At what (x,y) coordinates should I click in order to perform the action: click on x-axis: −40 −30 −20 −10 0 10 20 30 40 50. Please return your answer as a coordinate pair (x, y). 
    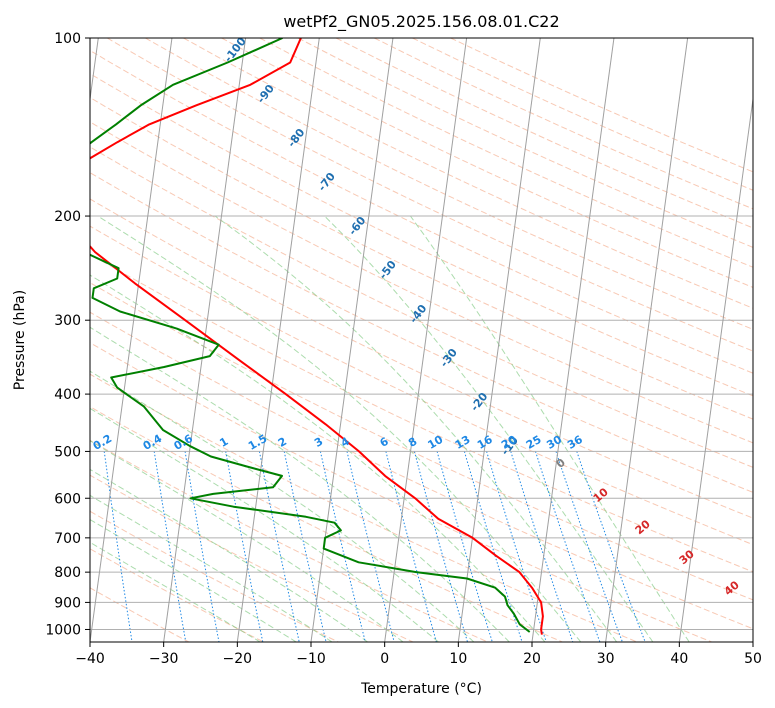
    Looking at the image, I should click on (418, 654).